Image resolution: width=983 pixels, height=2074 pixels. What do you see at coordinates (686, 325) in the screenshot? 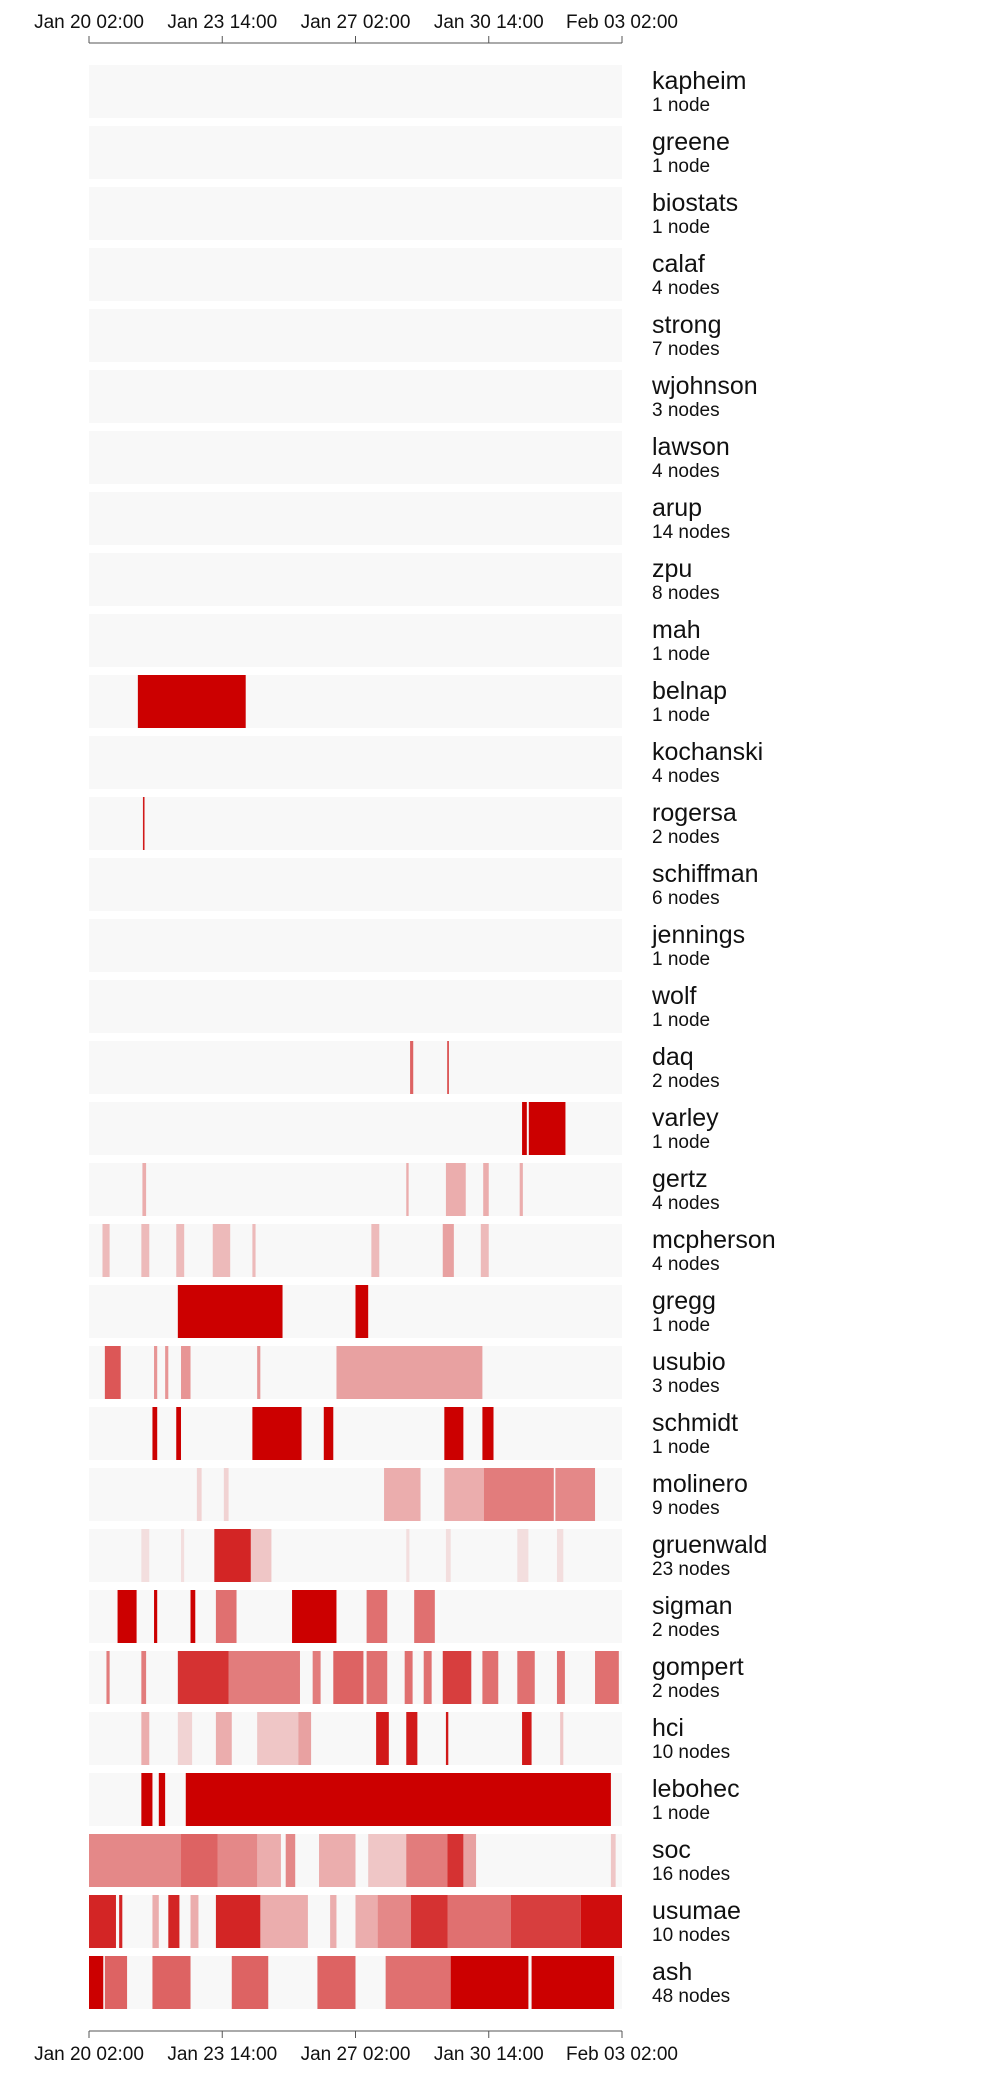
I see `row-name-label: strong` at bounding box center [686, 325].